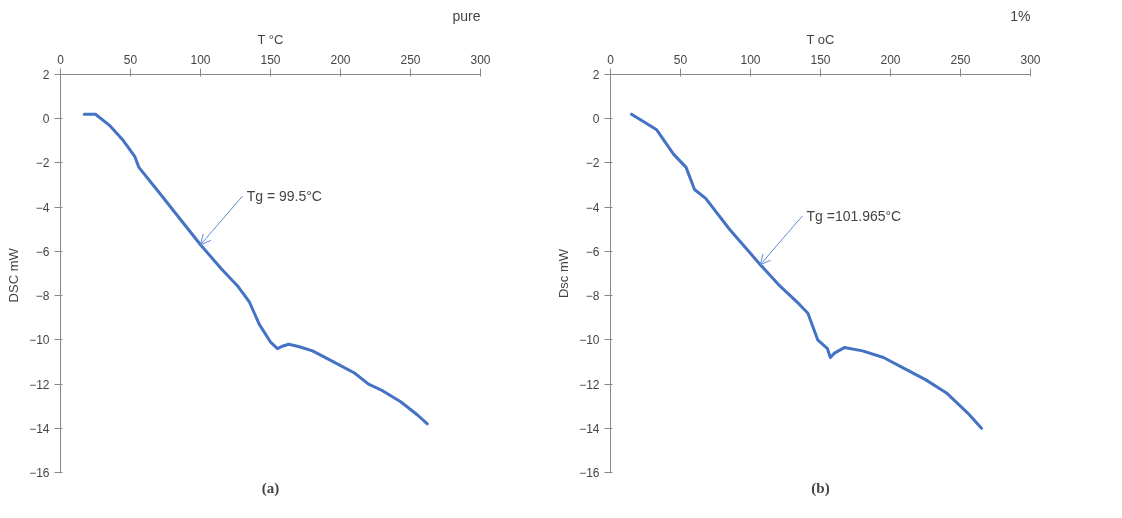 The width and height of the screenshot is (1122, 518). I want to click on y-axis-title: Dsc mW, so click(564, 273).